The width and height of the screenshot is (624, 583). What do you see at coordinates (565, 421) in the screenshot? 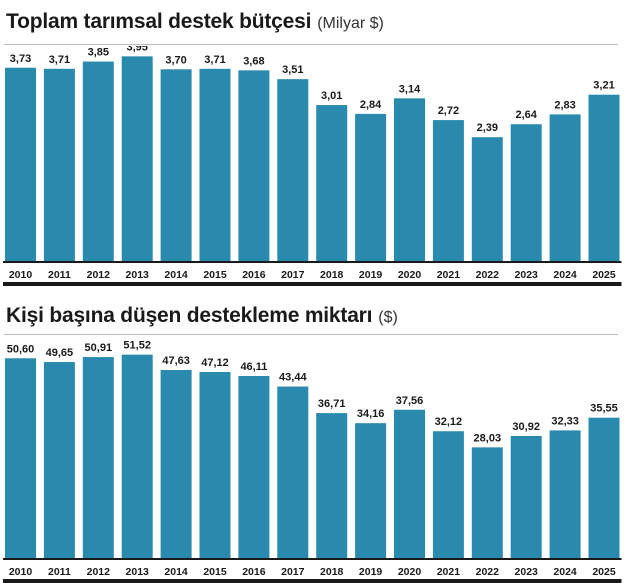
I see `value-label-2024: 32,33` at bounding box center [565, 421].